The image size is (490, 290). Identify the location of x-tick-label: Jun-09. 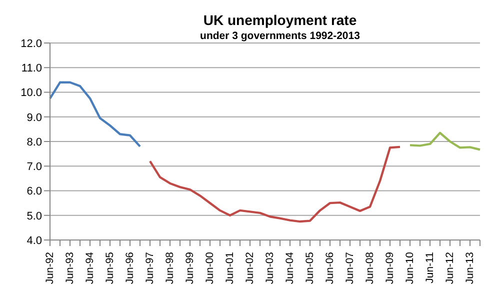
(390, 268).